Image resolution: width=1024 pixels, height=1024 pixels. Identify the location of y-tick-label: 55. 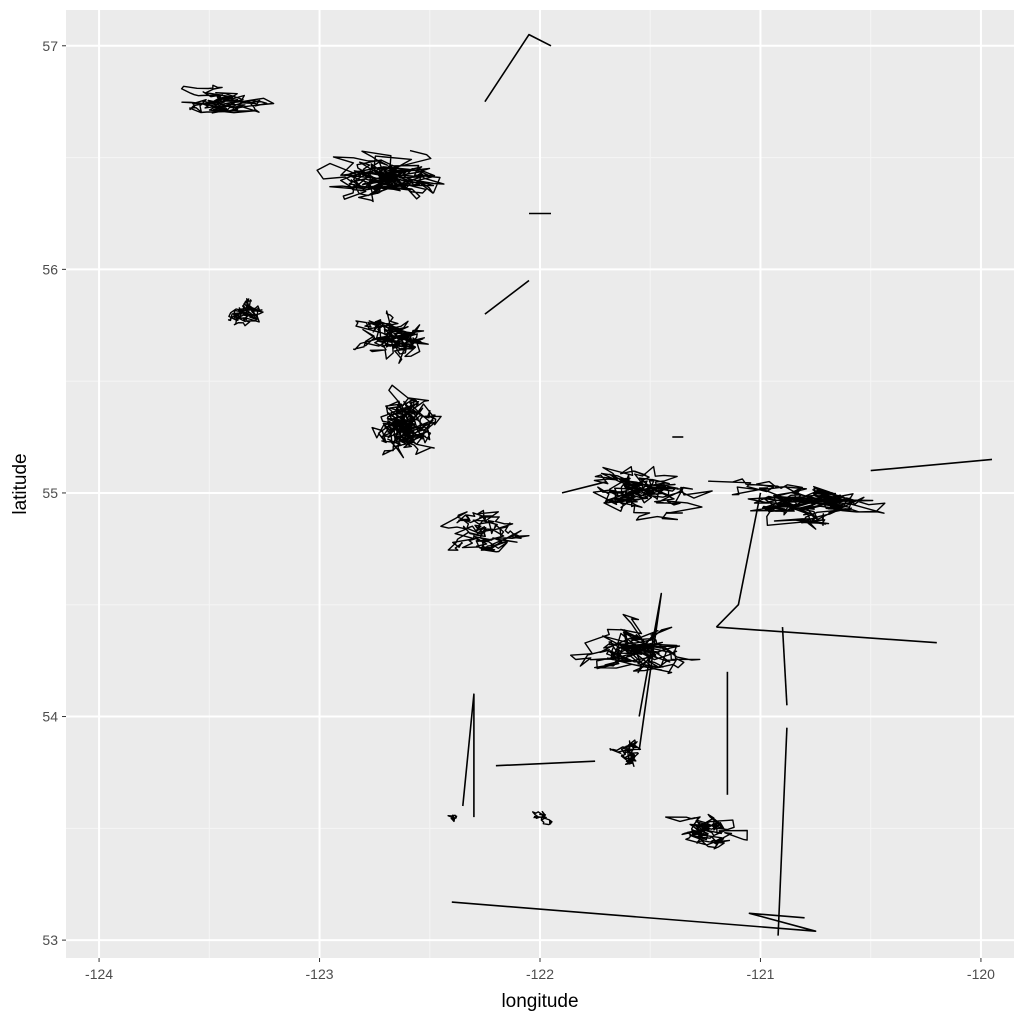
(50, 493).